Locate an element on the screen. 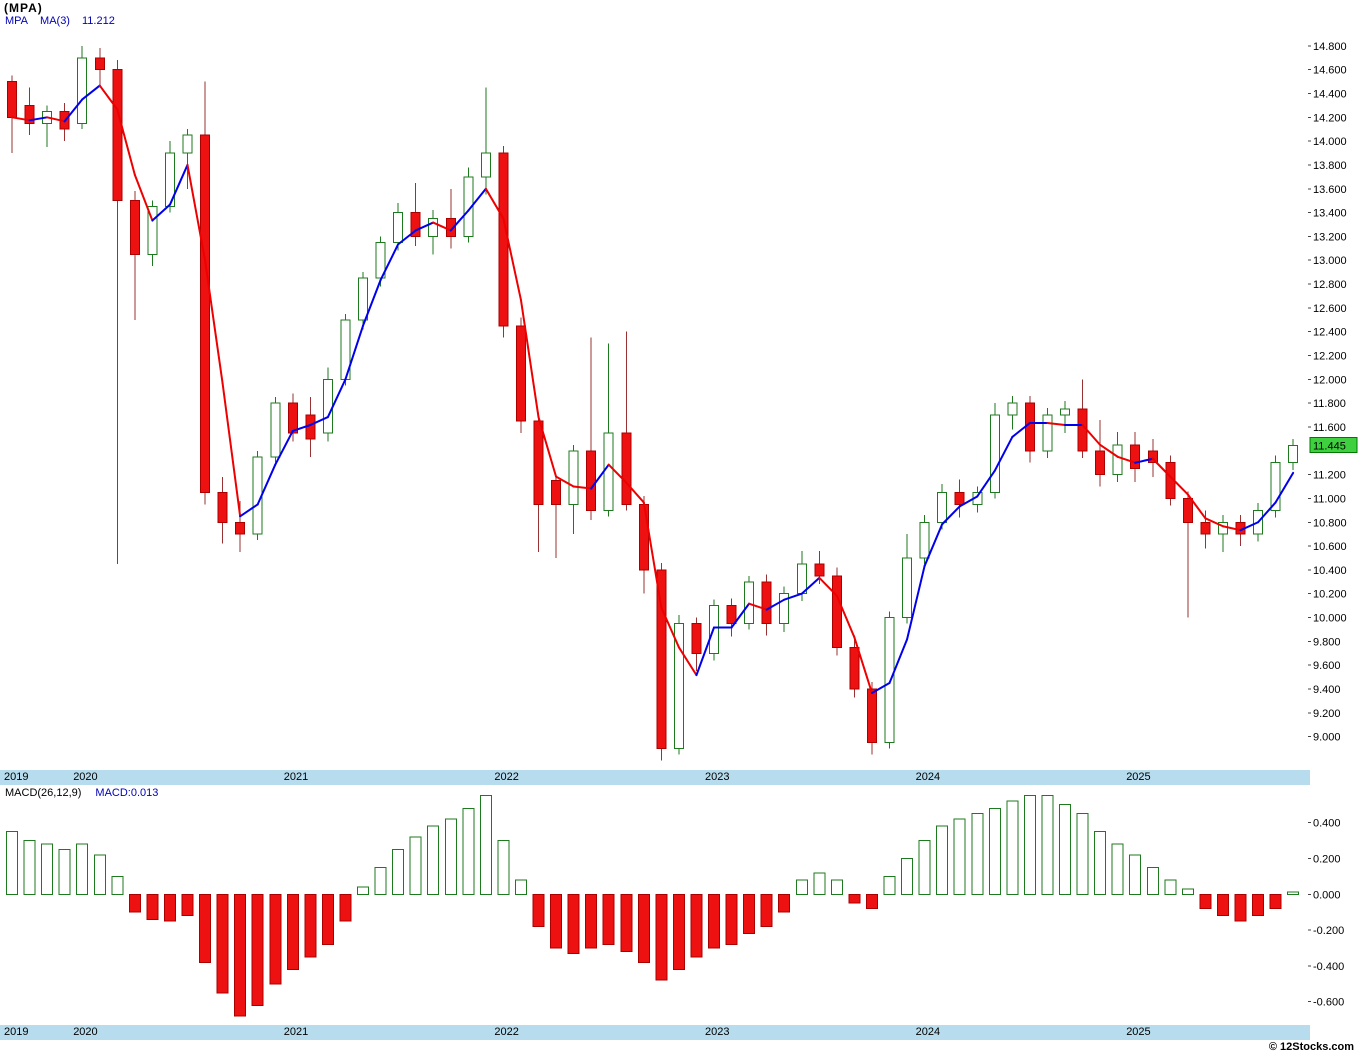 The height and width of the screenshot is (1056, 1360). copyright-link: © 12Stocks.com is located at coordinates (1311, 1047).